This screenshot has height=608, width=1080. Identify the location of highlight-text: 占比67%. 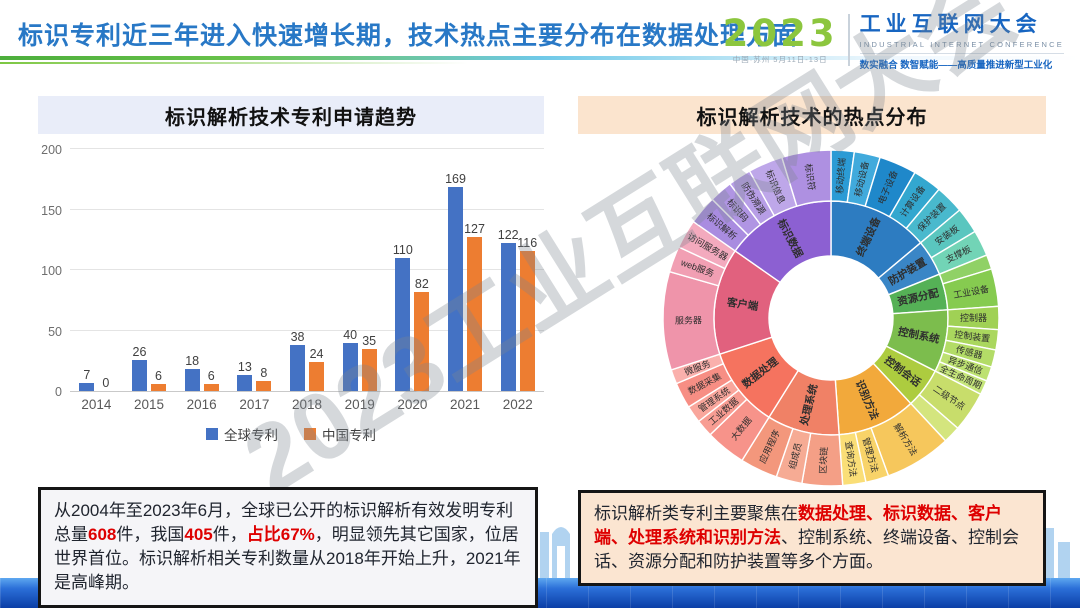
(280, 535).